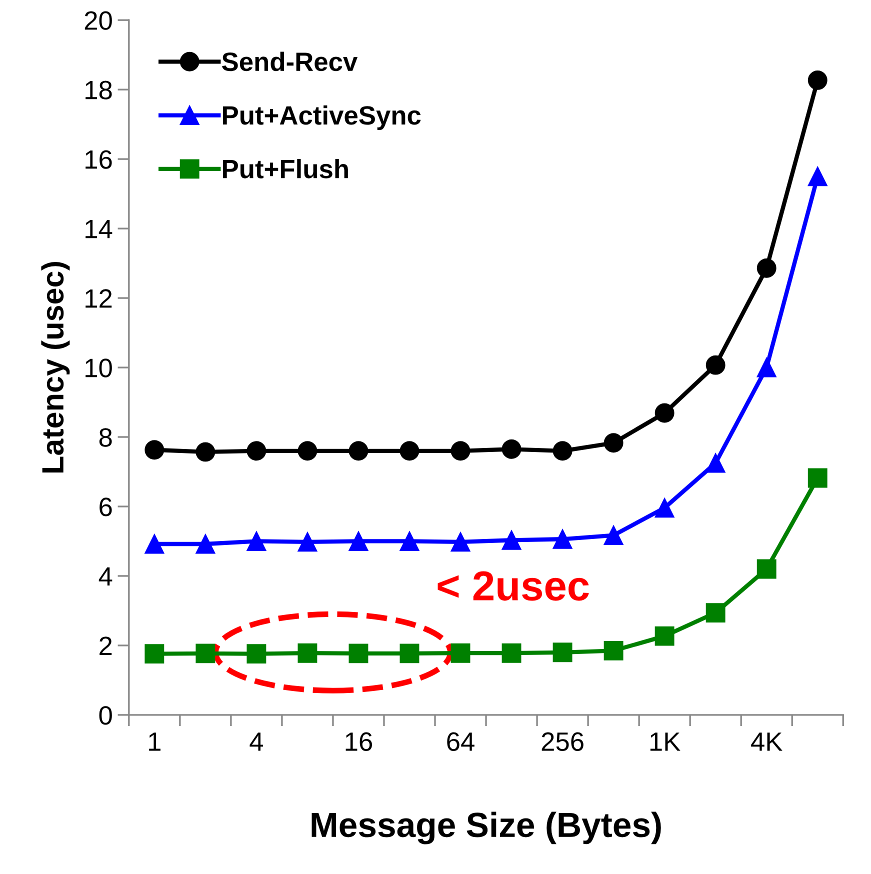 The height and width of the screenshot is (874, 871). What do you see at coordinates (359, 741) in the screenshot?
I see `x-tick-label: 16` at bounding box center [359, 741].